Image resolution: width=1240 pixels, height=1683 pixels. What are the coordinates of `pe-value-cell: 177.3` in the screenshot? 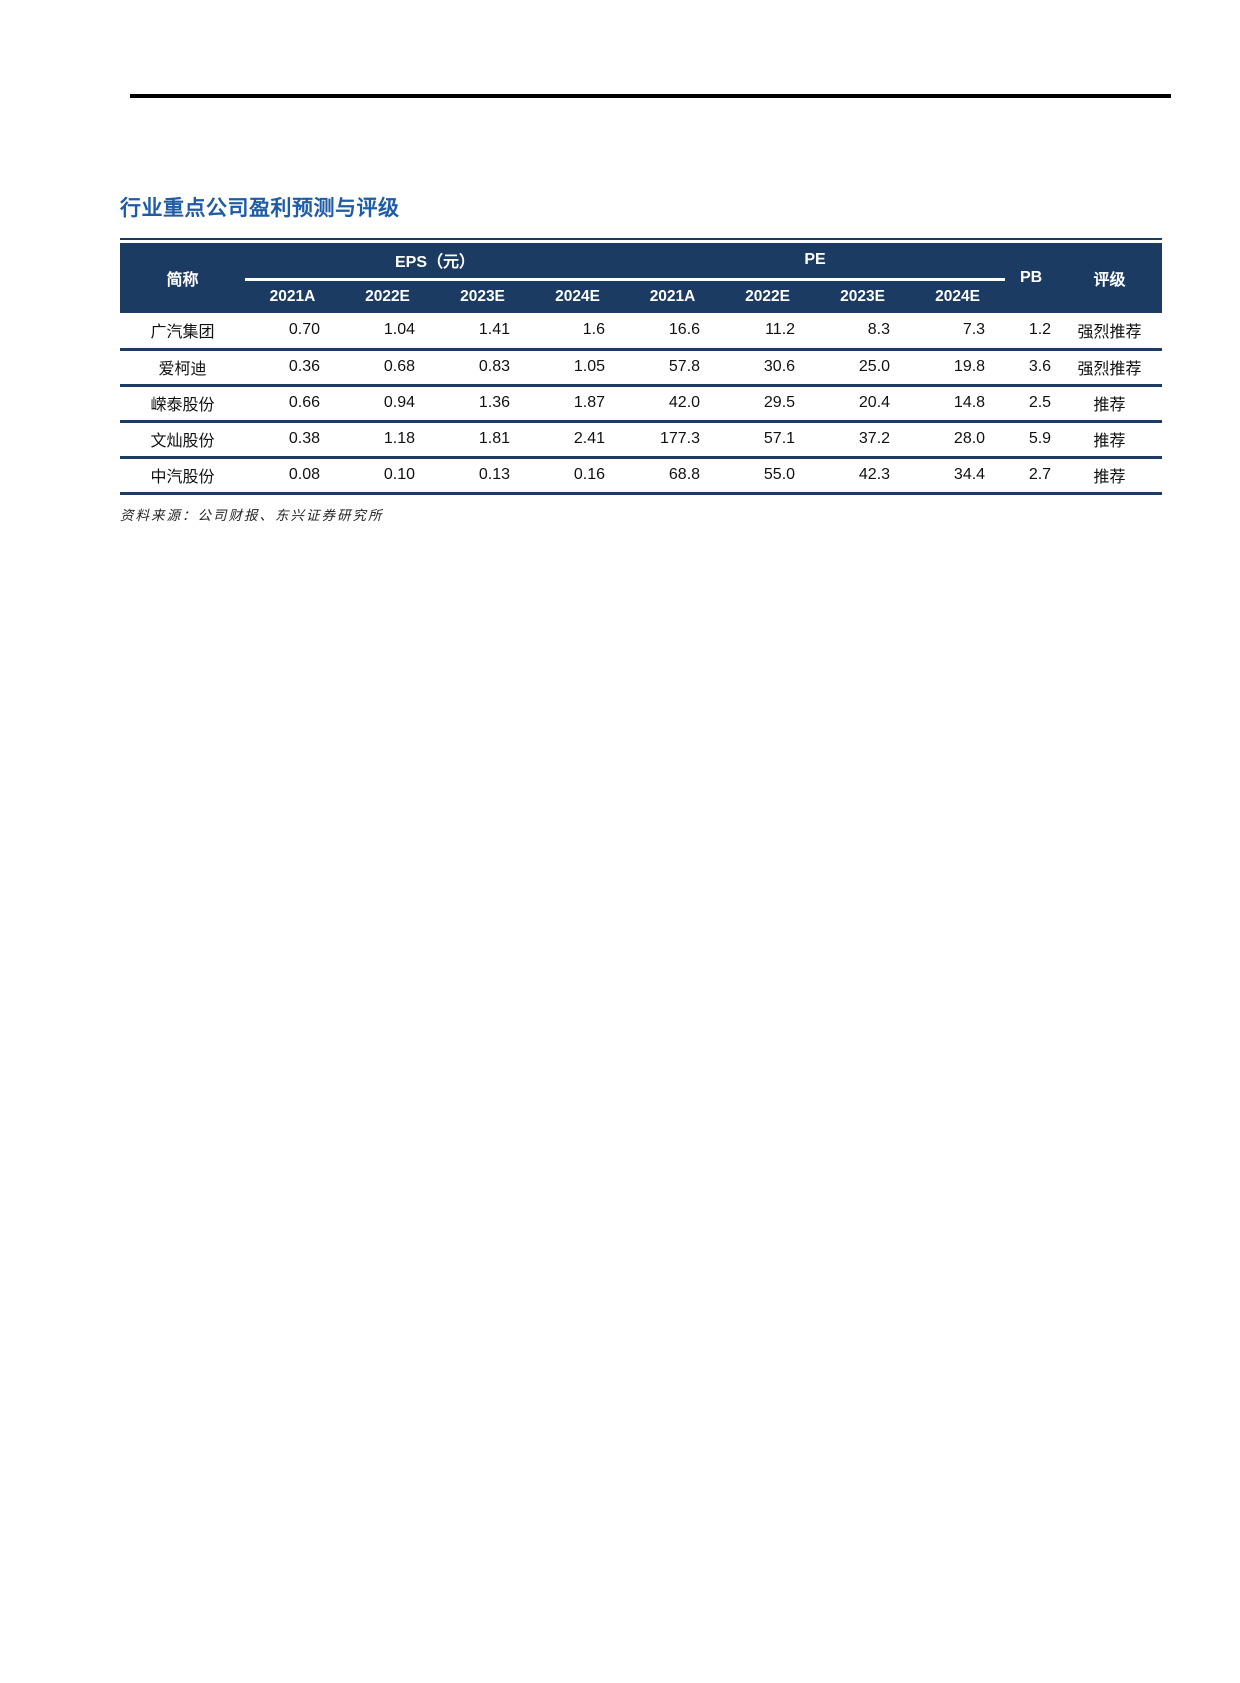 It's located at (680, 438).